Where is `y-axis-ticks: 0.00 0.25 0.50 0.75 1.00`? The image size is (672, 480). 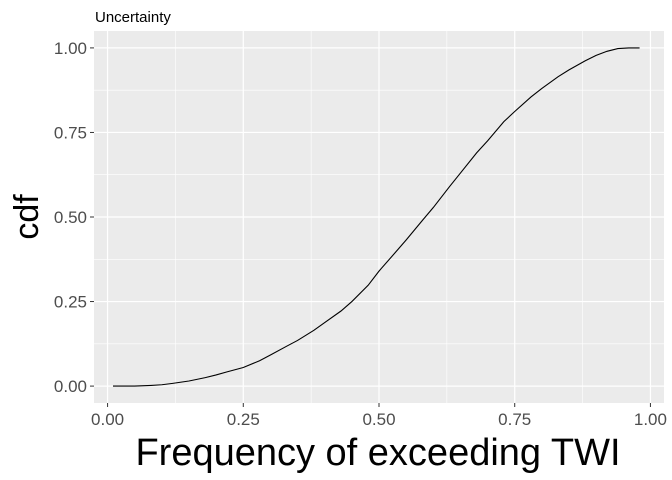 y-axis-ticks: 0.00 0.25 0.50 0.75 1.00 is located at coordinates (74, 217).